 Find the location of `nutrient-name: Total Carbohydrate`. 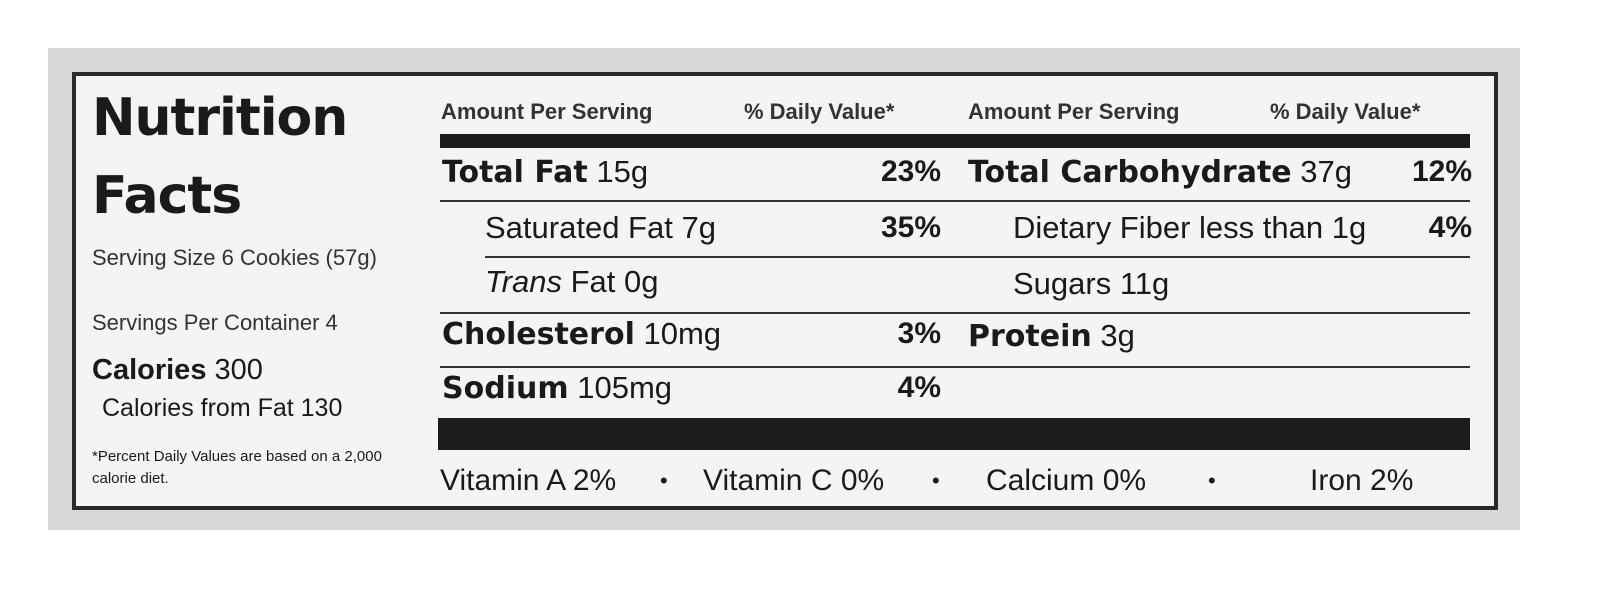

nutrient-name: Total Carbohydrate is located at coordinates (1130, 172).